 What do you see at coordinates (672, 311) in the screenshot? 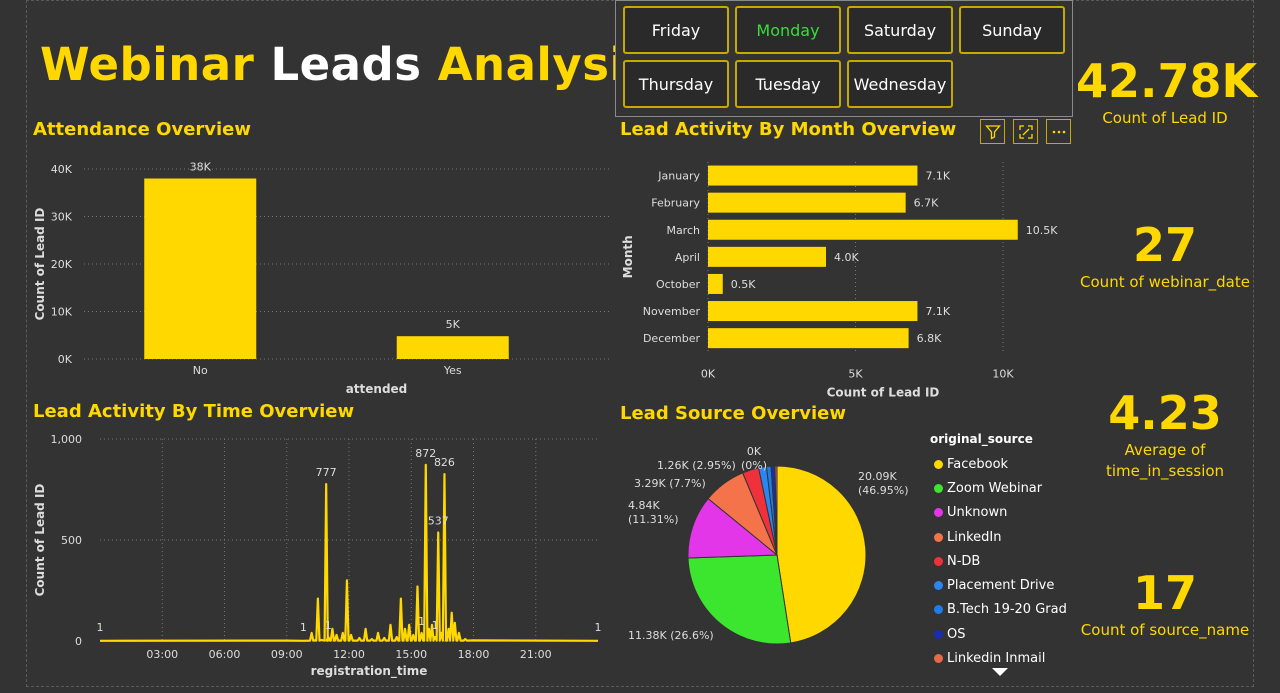
I see `y-tick-label: November` at bounding box center [672, 311].